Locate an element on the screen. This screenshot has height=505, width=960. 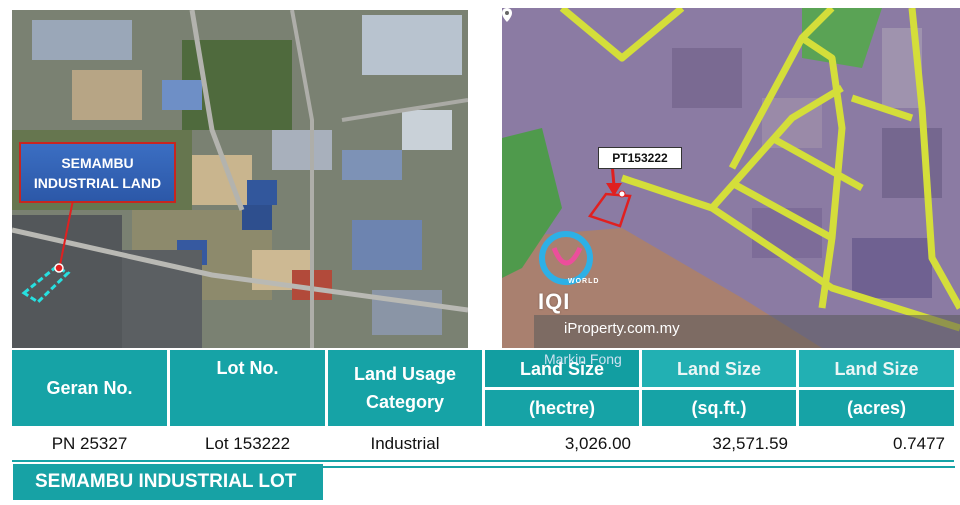
unit-acres: (acres) is located at coordinates (876, 408).